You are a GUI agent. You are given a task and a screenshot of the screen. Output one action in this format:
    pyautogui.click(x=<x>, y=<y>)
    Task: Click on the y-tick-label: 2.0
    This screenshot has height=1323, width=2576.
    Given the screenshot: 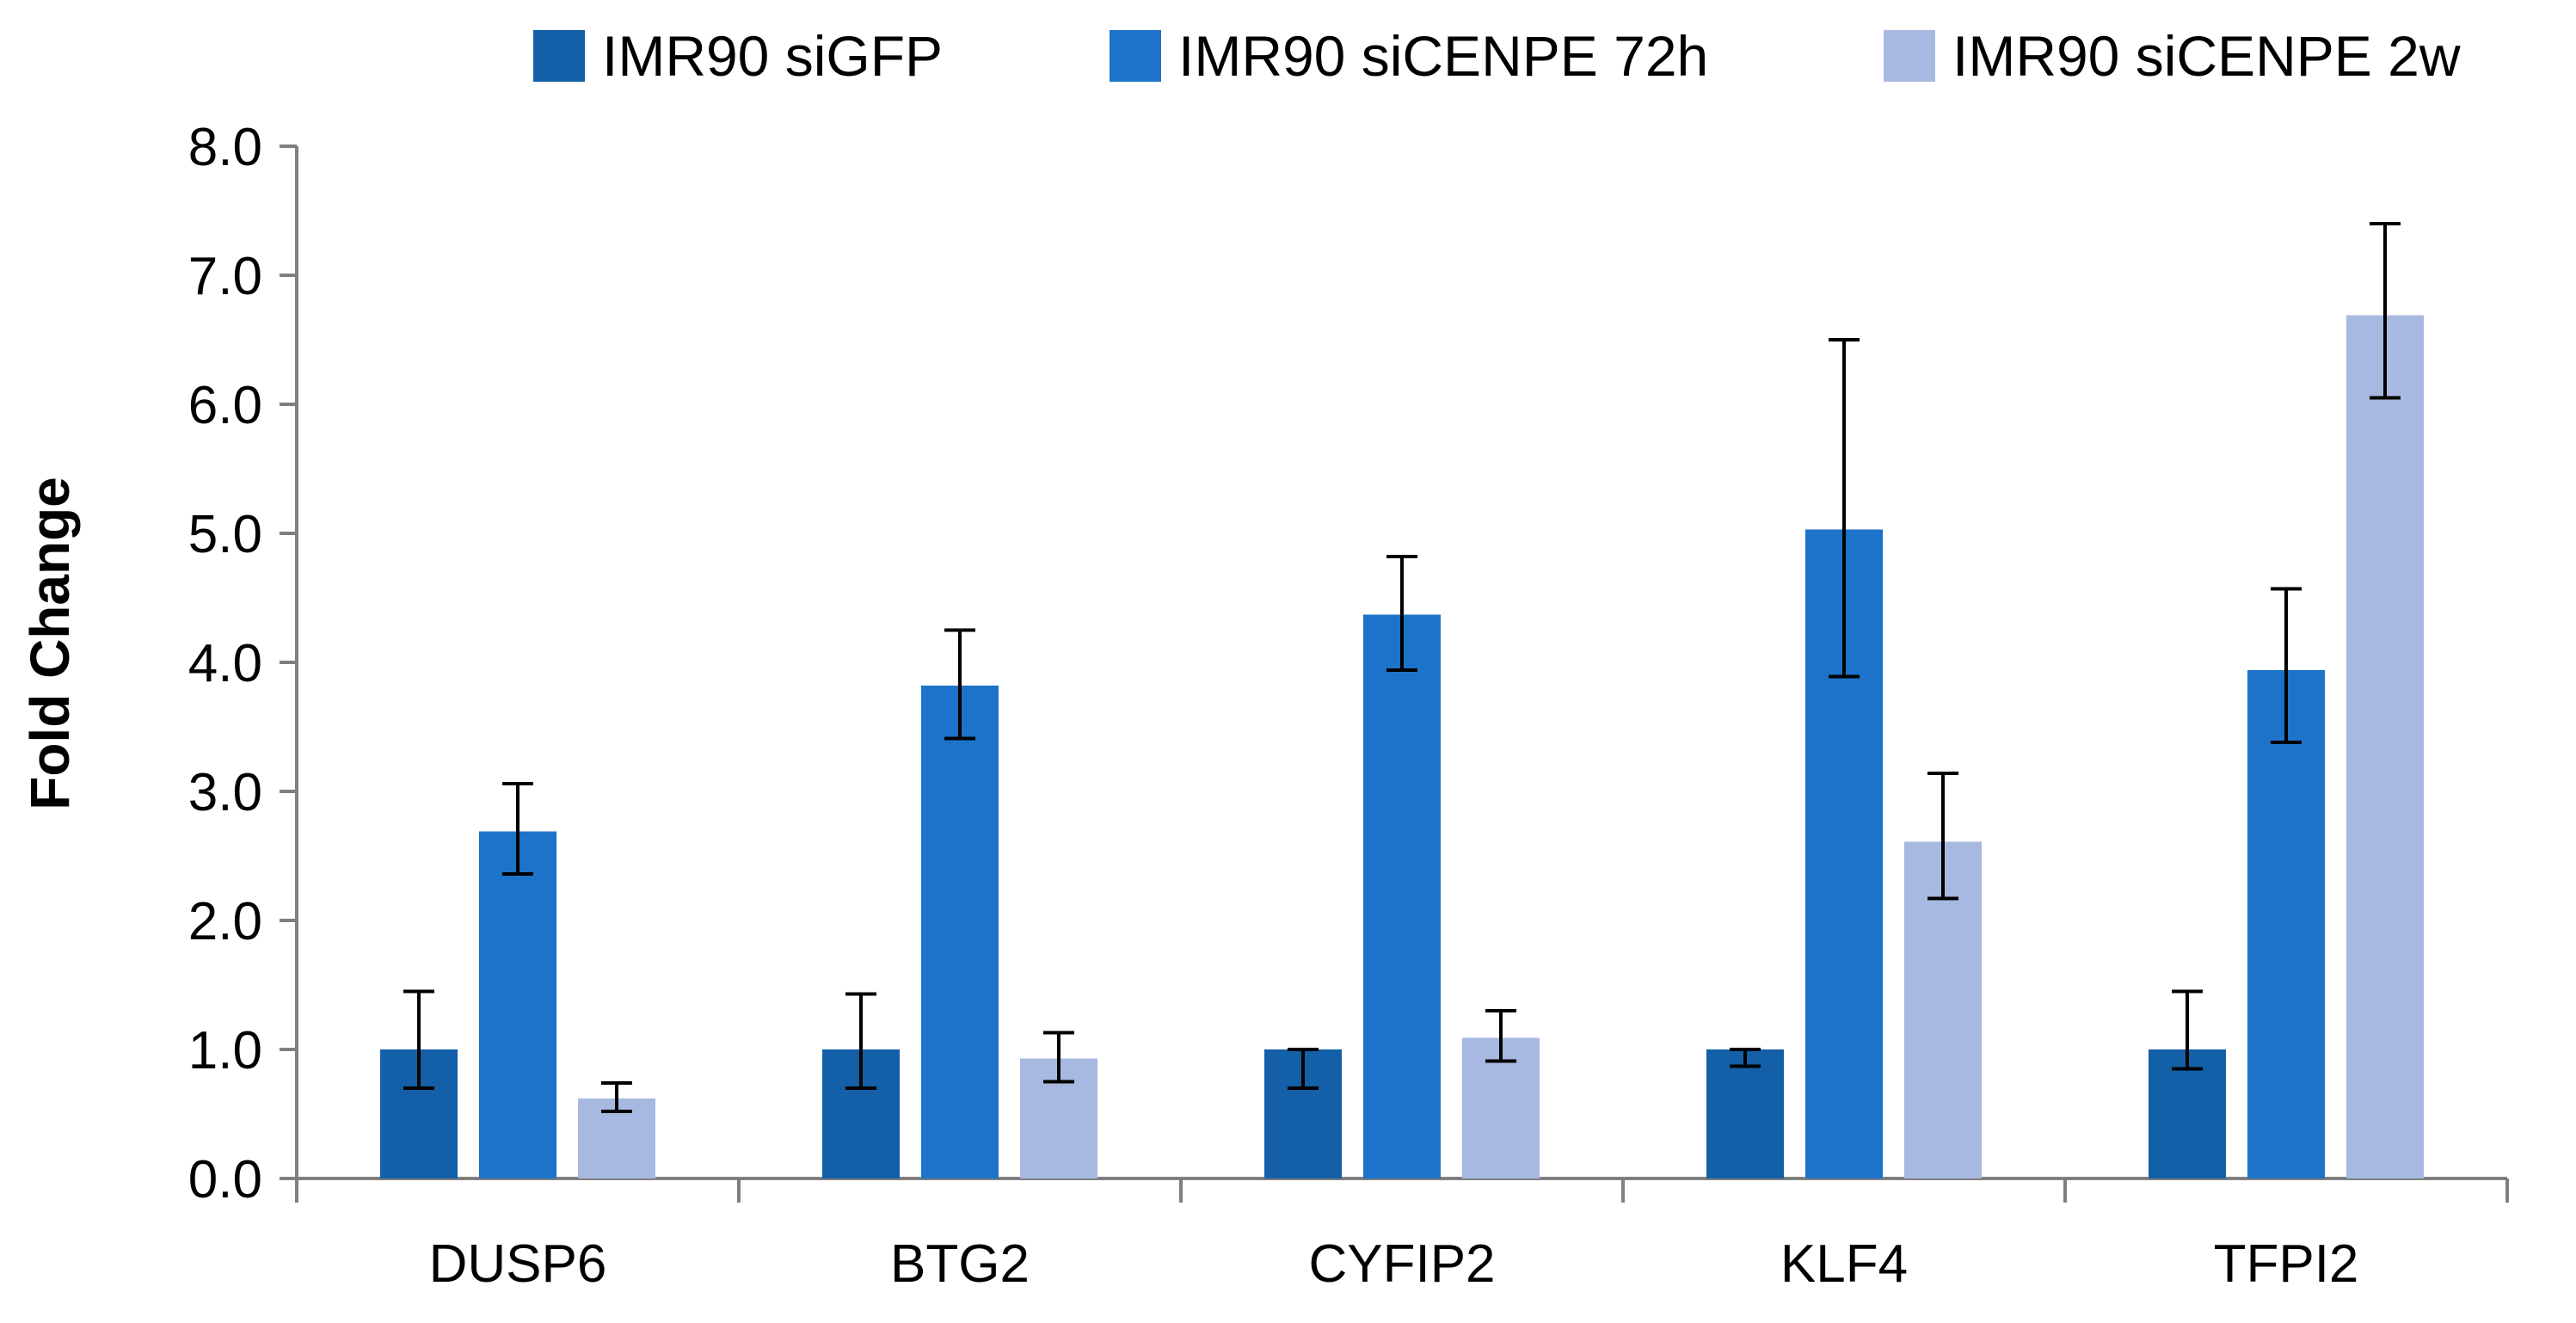 What is the action you would take?
    pyautogui.click(x=225, y=922)
    